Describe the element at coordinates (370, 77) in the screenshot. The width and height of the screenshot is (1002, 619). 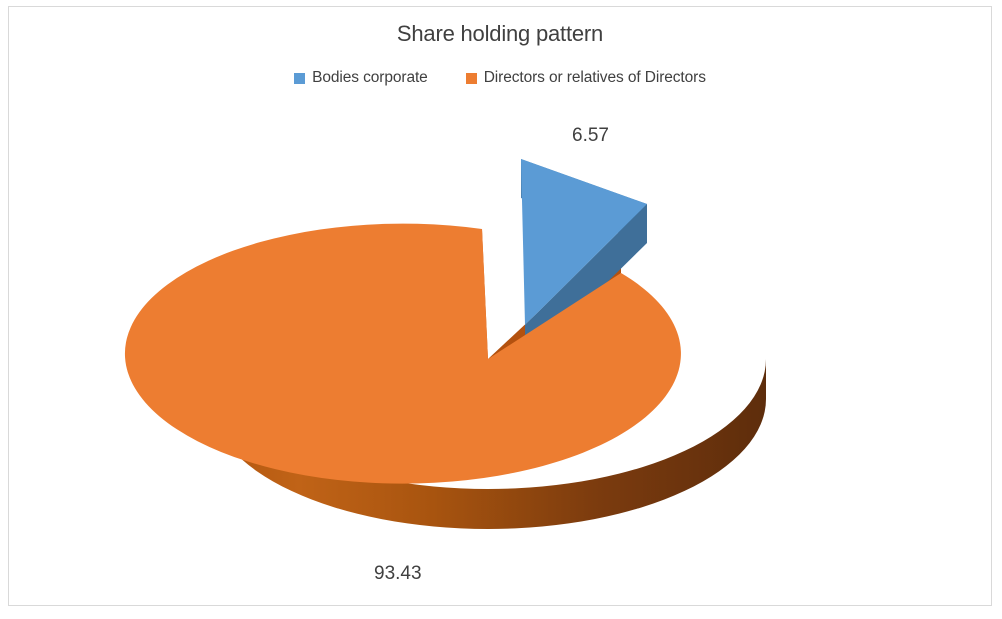
I see `legend-item-label: Bodies corporate` at that location.